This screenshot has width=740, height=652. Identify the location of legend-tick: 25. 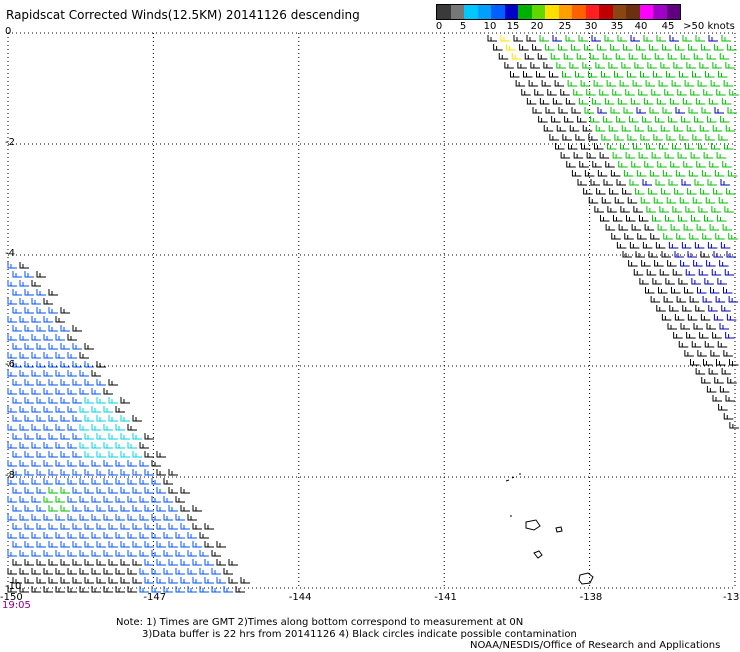
(565, 26).